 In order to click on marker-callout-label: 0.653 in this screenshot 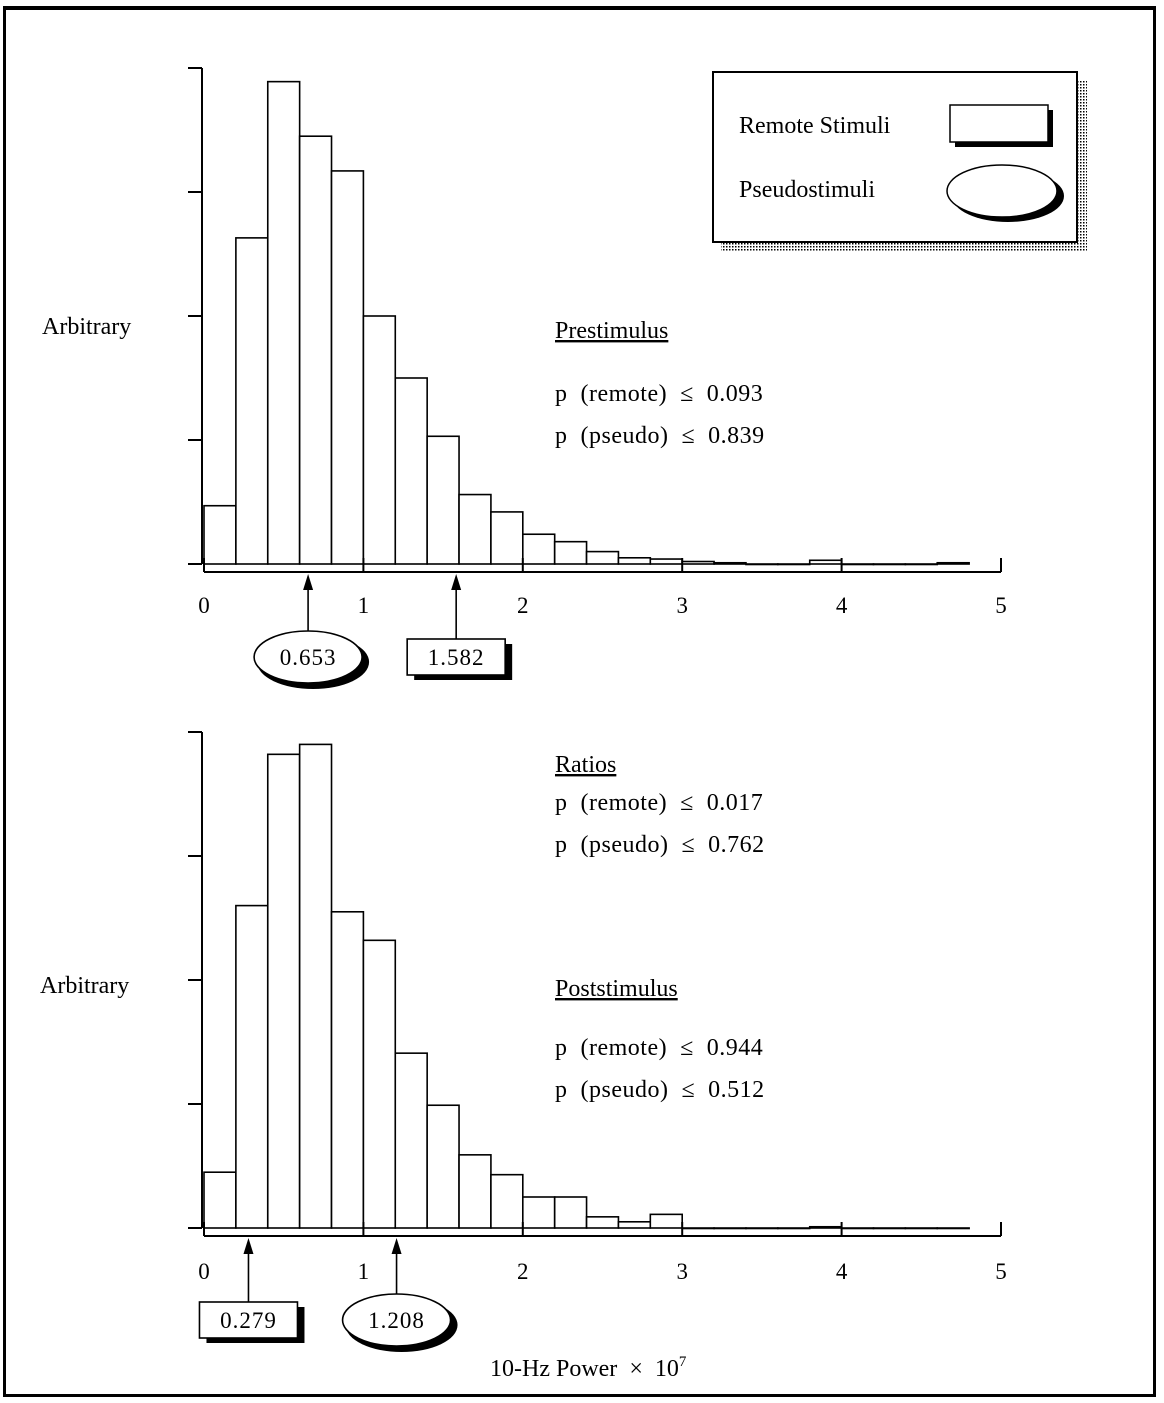, I will do `click(308, 657)`.